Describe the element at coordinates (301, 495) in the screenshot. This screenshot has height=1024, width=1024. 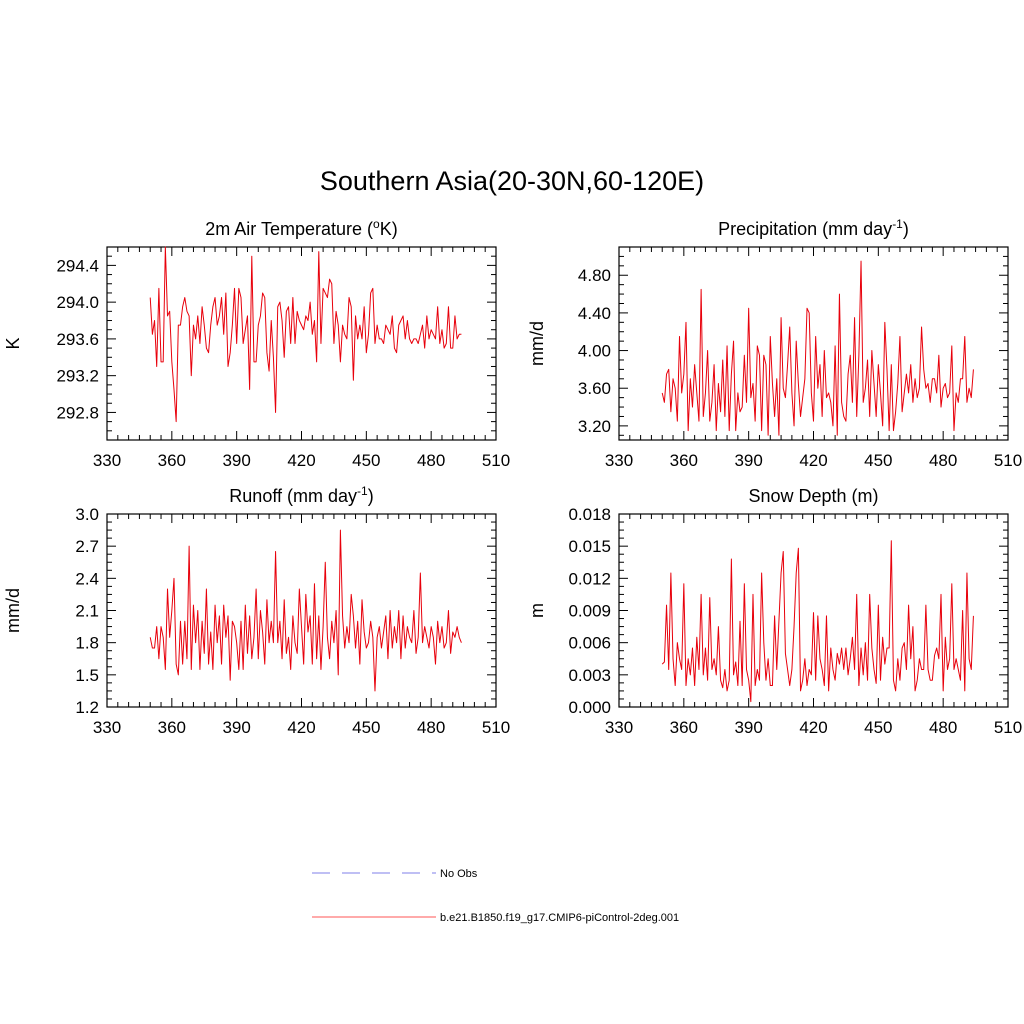
I see `panel-title: Runoff (mm day-1)` at that location.